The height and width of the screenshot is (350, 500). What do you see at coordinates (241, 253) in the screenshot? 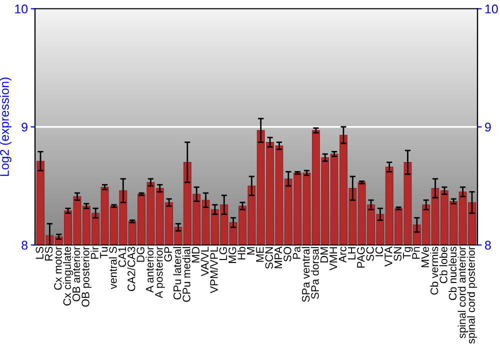
I see `x-tick-label: Hb` at bounding box center [241, 253].